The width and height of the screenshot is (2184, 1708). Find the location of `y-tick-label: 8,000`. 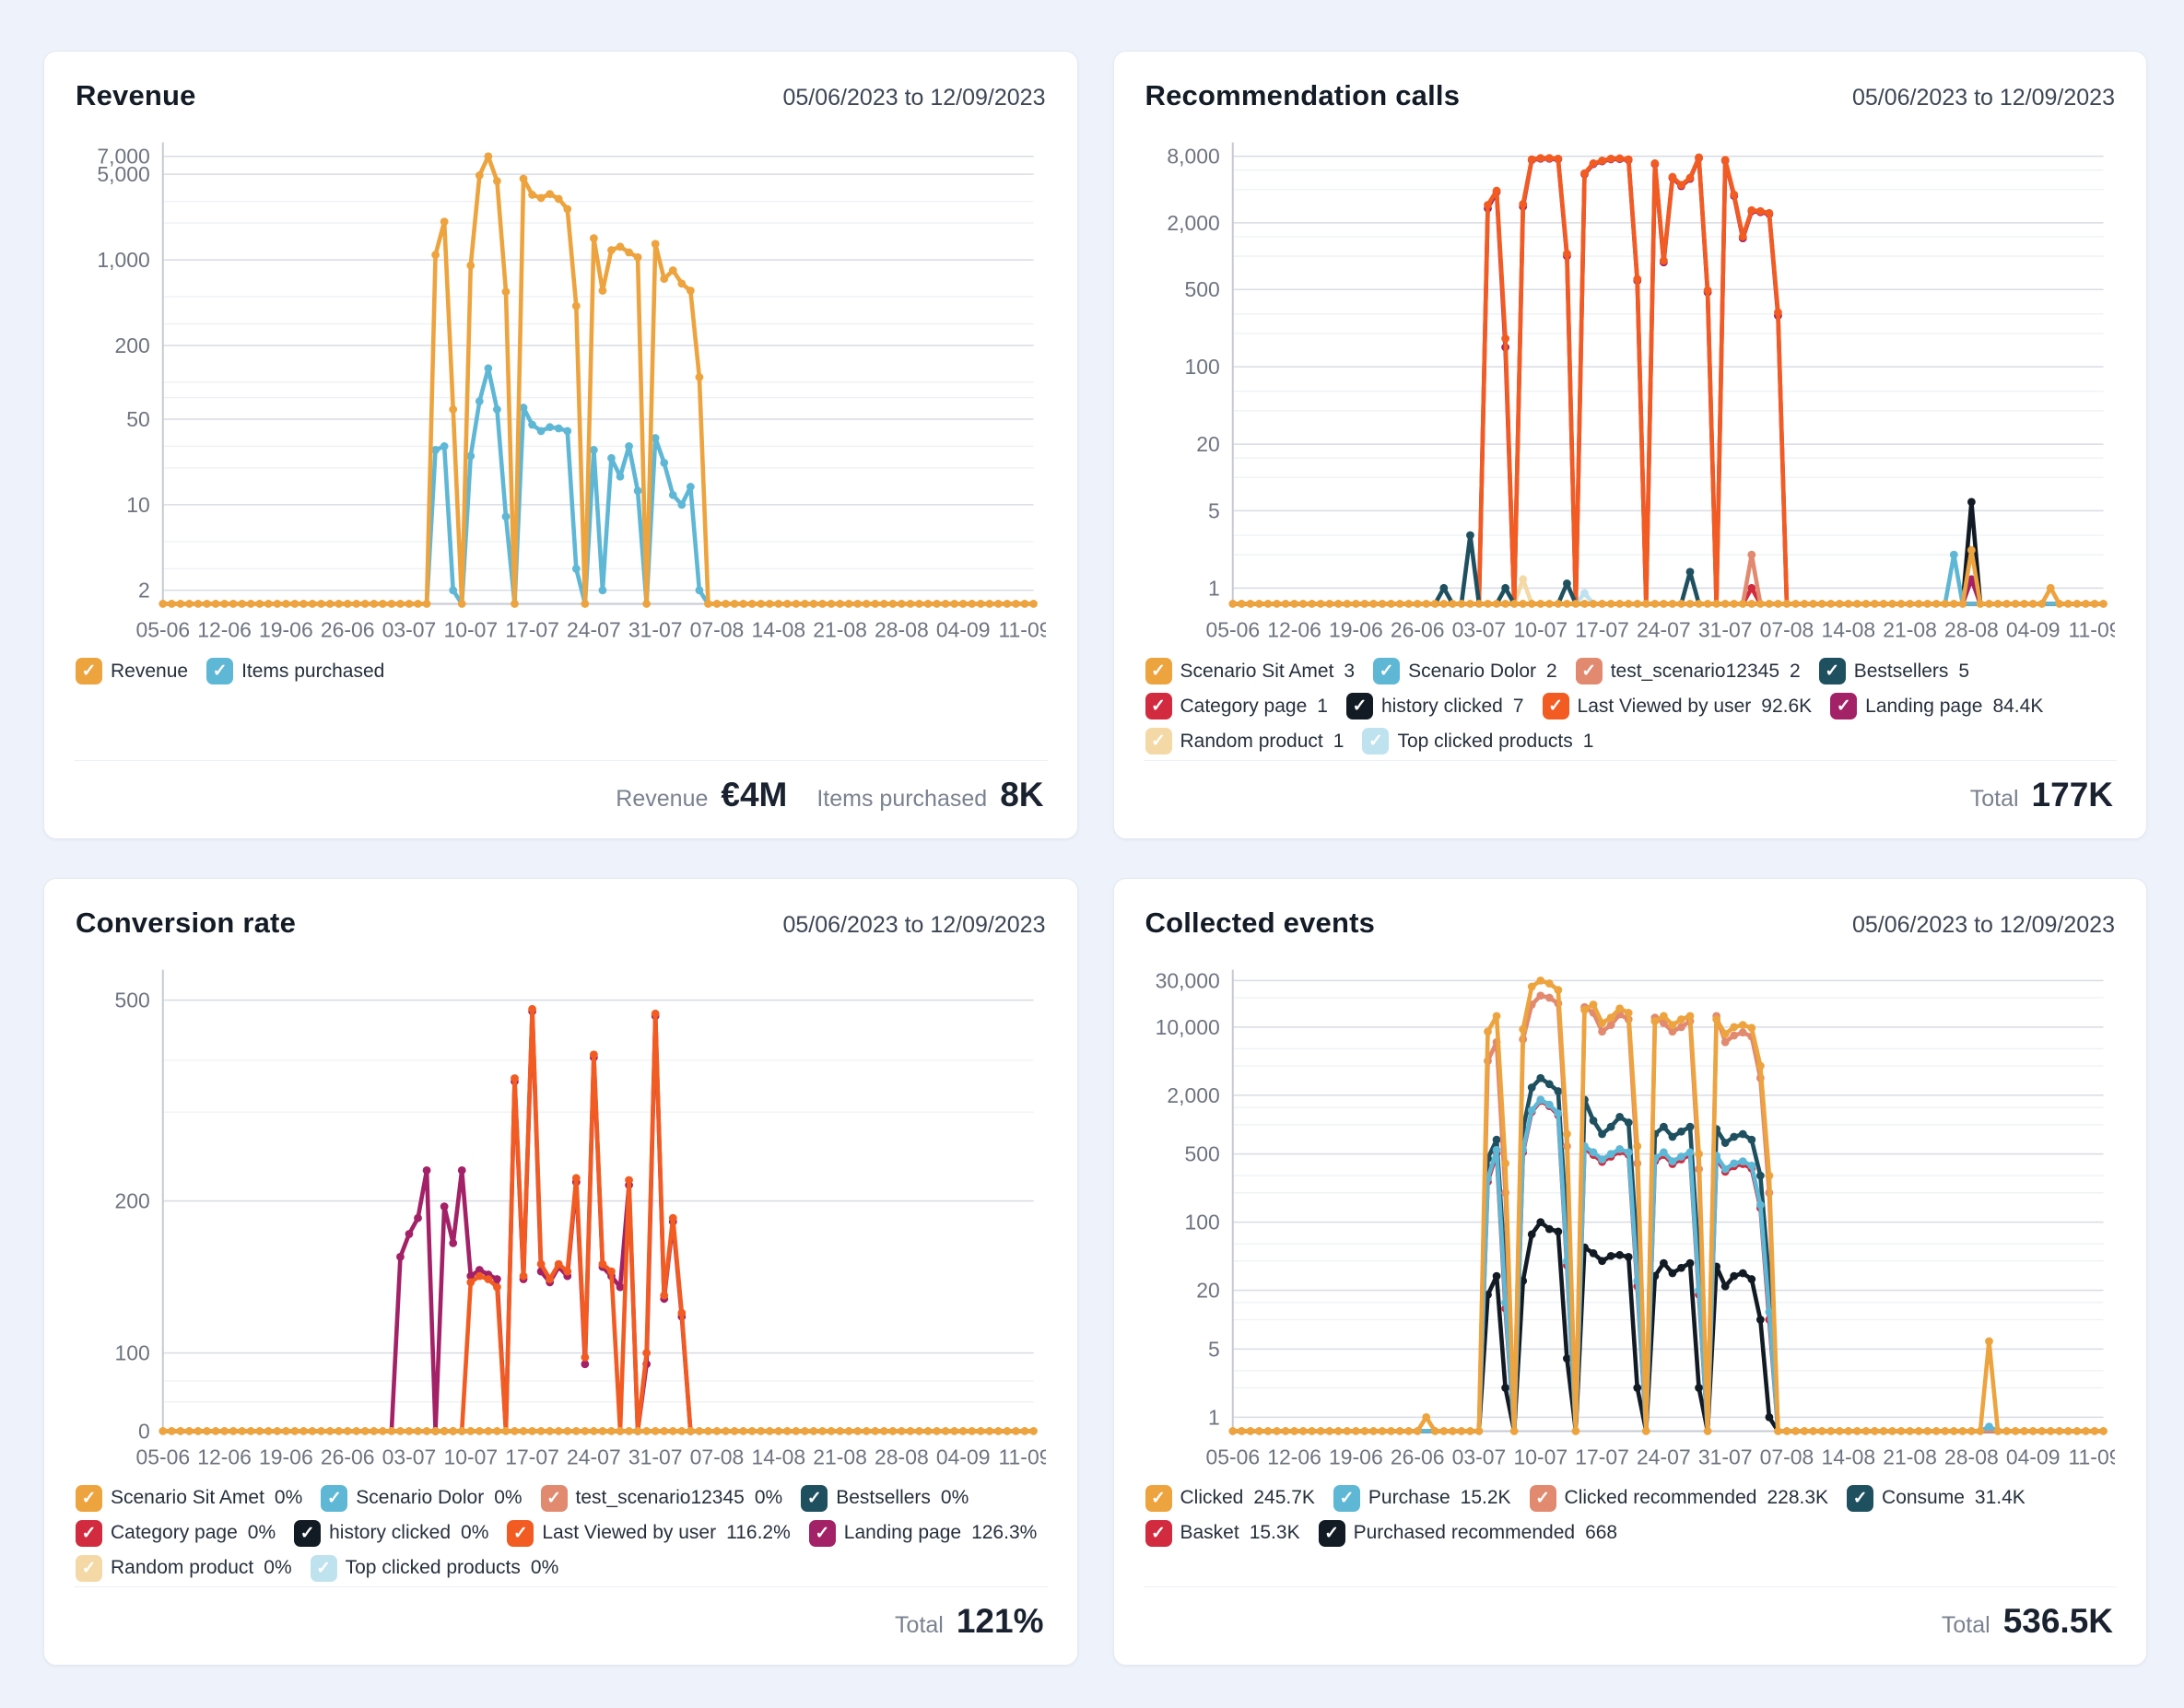

y-tick-label: 8,000 is located at coordinates (1193, 157).